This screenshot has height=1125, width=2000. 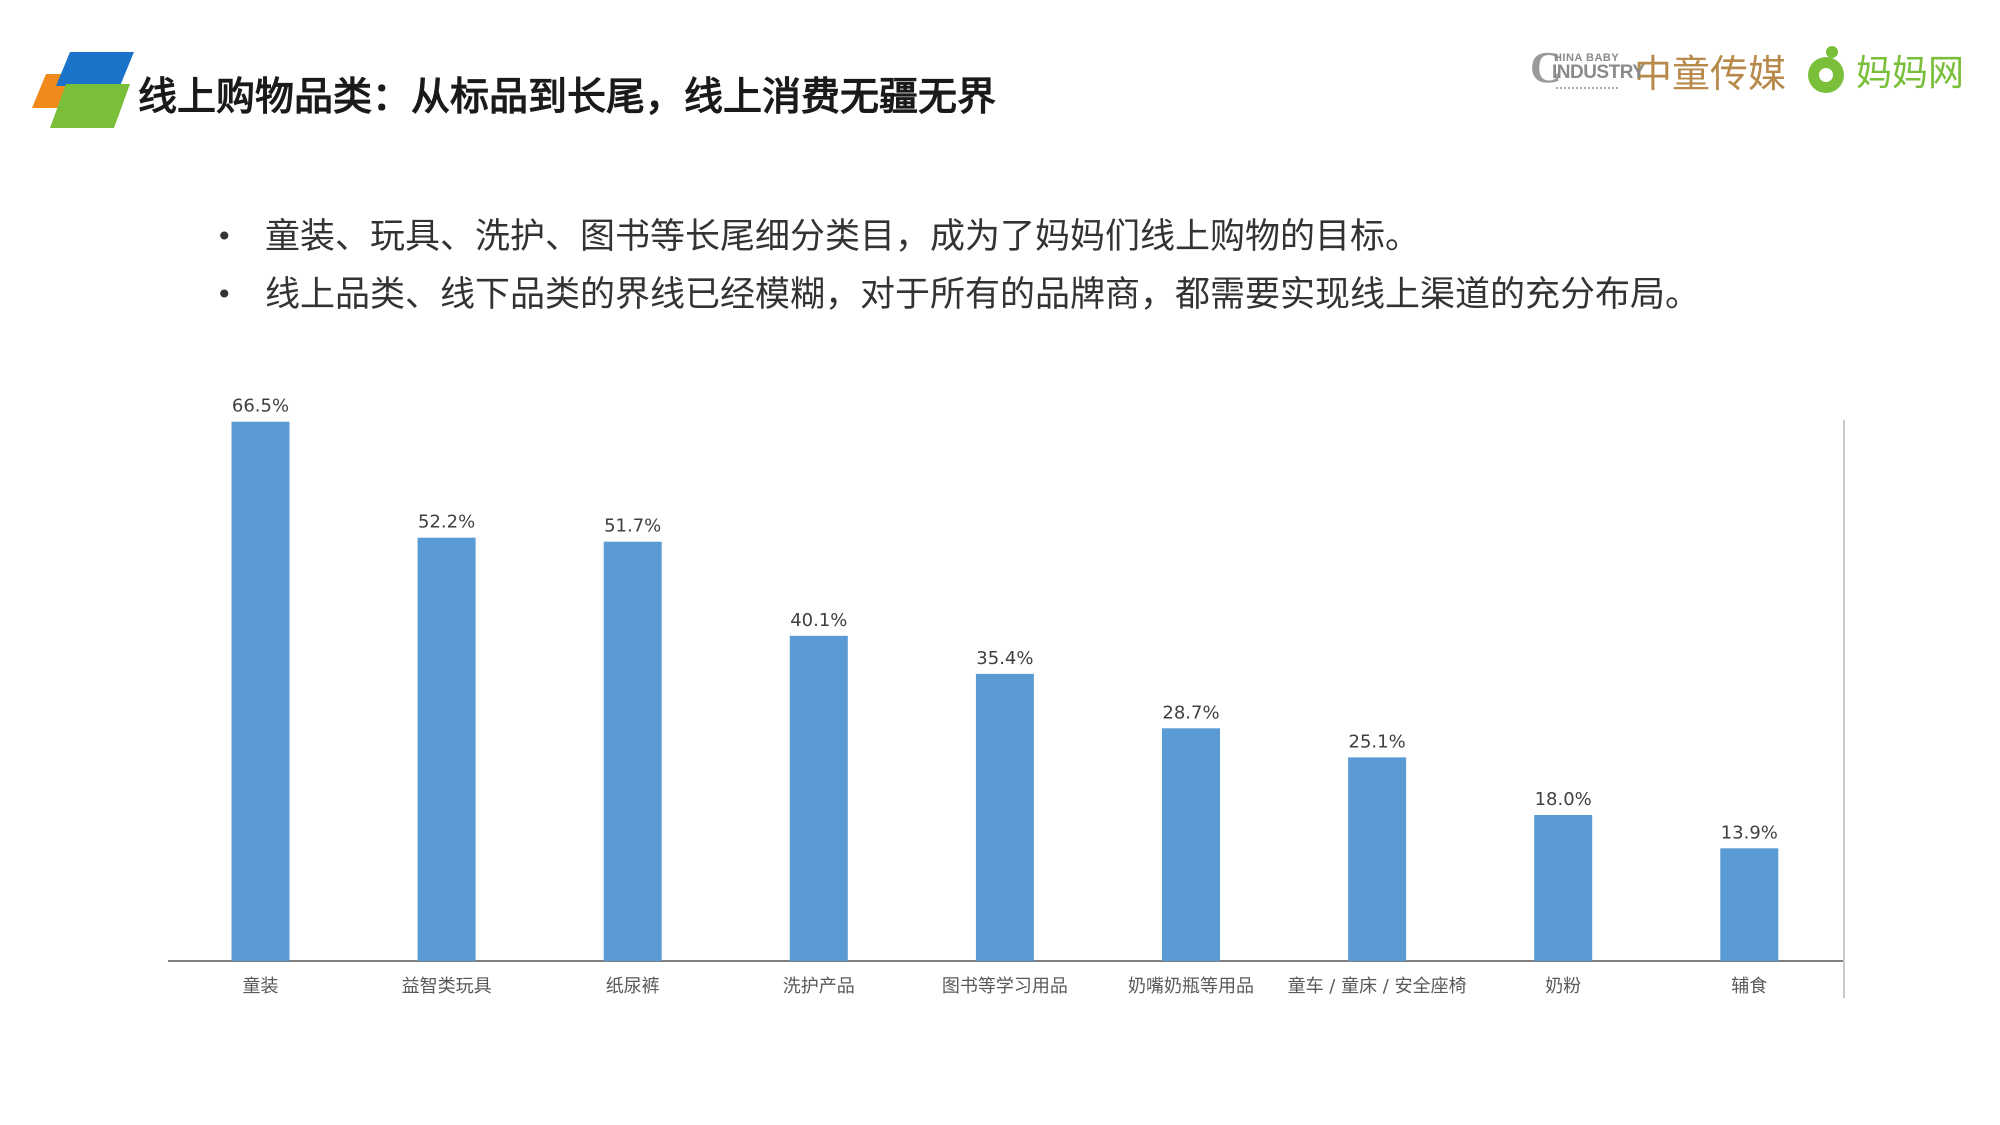 I want to click on bullet-text: 童装、玩具、洗护、图书等长尾细分类目，成为了妈妈们线上购物的目标。, so click(x=843, y=237).